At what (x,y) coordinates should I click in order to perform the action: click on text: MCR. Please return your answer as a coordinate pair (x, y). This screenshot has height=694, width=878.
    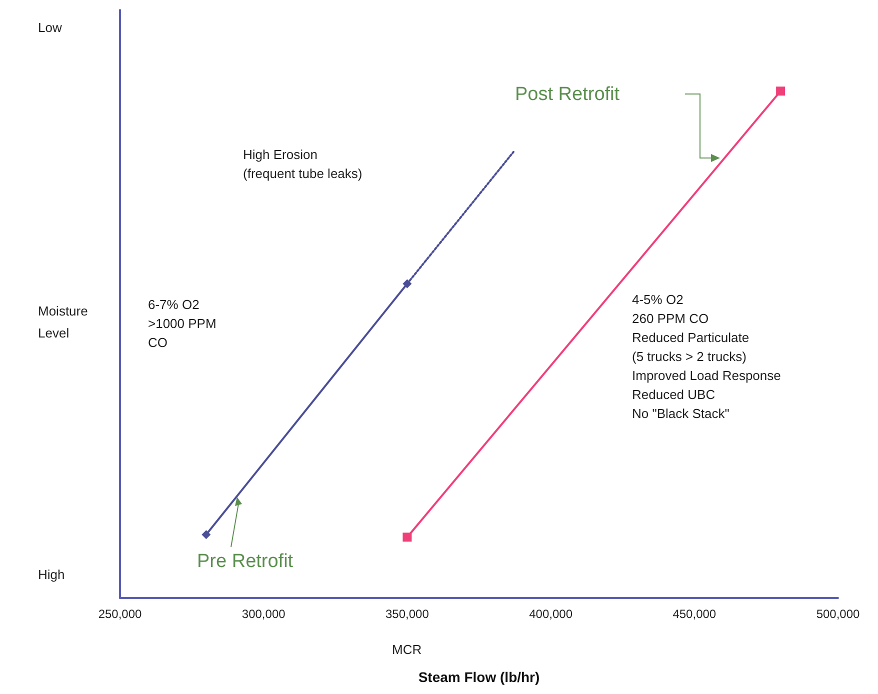
    Looking at the image, I should click on (407, 649).